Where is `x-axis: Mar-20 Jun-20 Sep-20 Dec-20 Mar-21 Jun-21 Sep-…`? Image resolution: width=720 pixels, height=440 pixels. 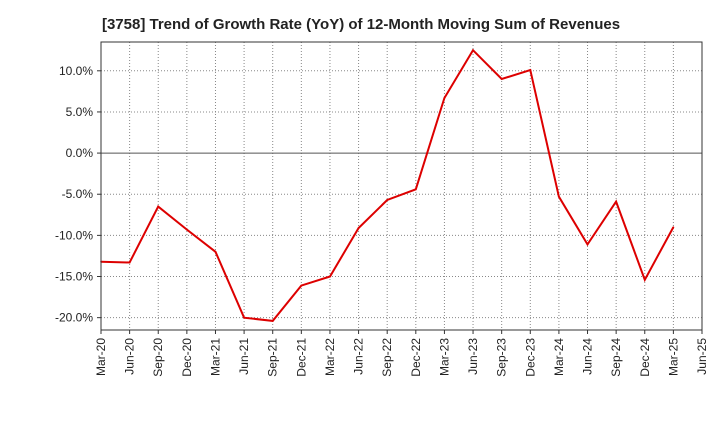
x-axis: Mar-20 Jun-20 Sep-20 Dec-20 Mar-21 Jun-21 Sep-… is located at coordinates (401, 353).